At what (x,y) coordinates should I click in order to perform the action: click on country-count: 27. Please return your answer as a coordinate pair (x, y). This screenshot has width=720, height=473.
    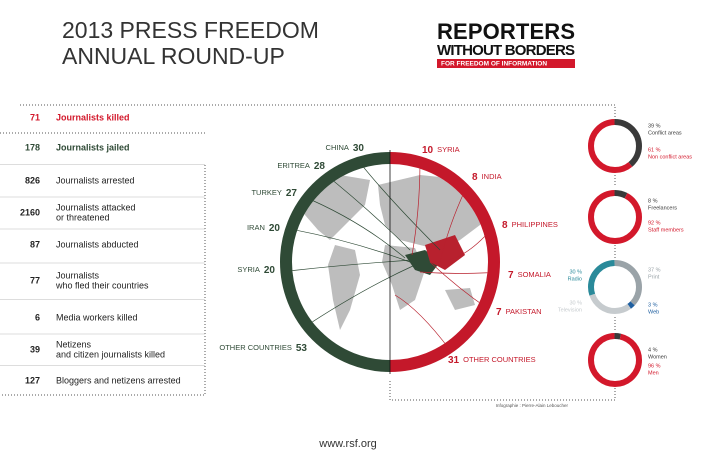
    Looking at the image, I should click on (292, 193).